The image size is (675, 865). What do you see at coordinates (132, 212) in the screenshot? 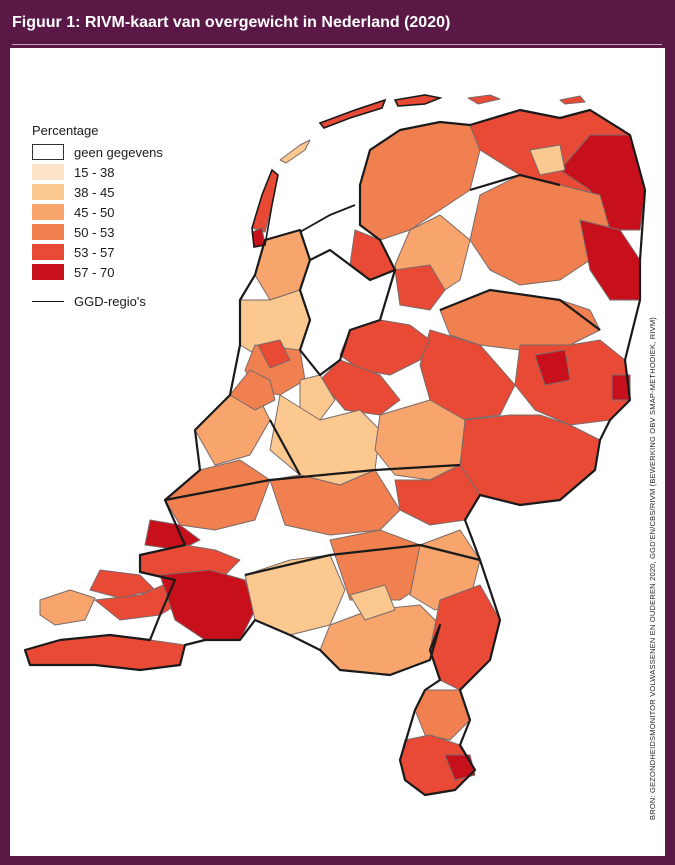
I see `legend-item: 45 - 50` at bounding box center [132, 212].